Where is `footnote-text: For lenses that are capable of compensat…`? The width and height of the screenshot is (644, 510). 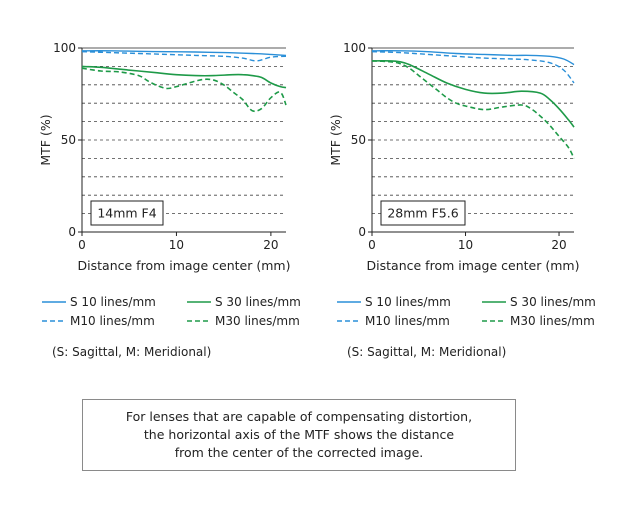 footnote-text: For lenses that are capable of compensat… is located at coordinates (299, 434).